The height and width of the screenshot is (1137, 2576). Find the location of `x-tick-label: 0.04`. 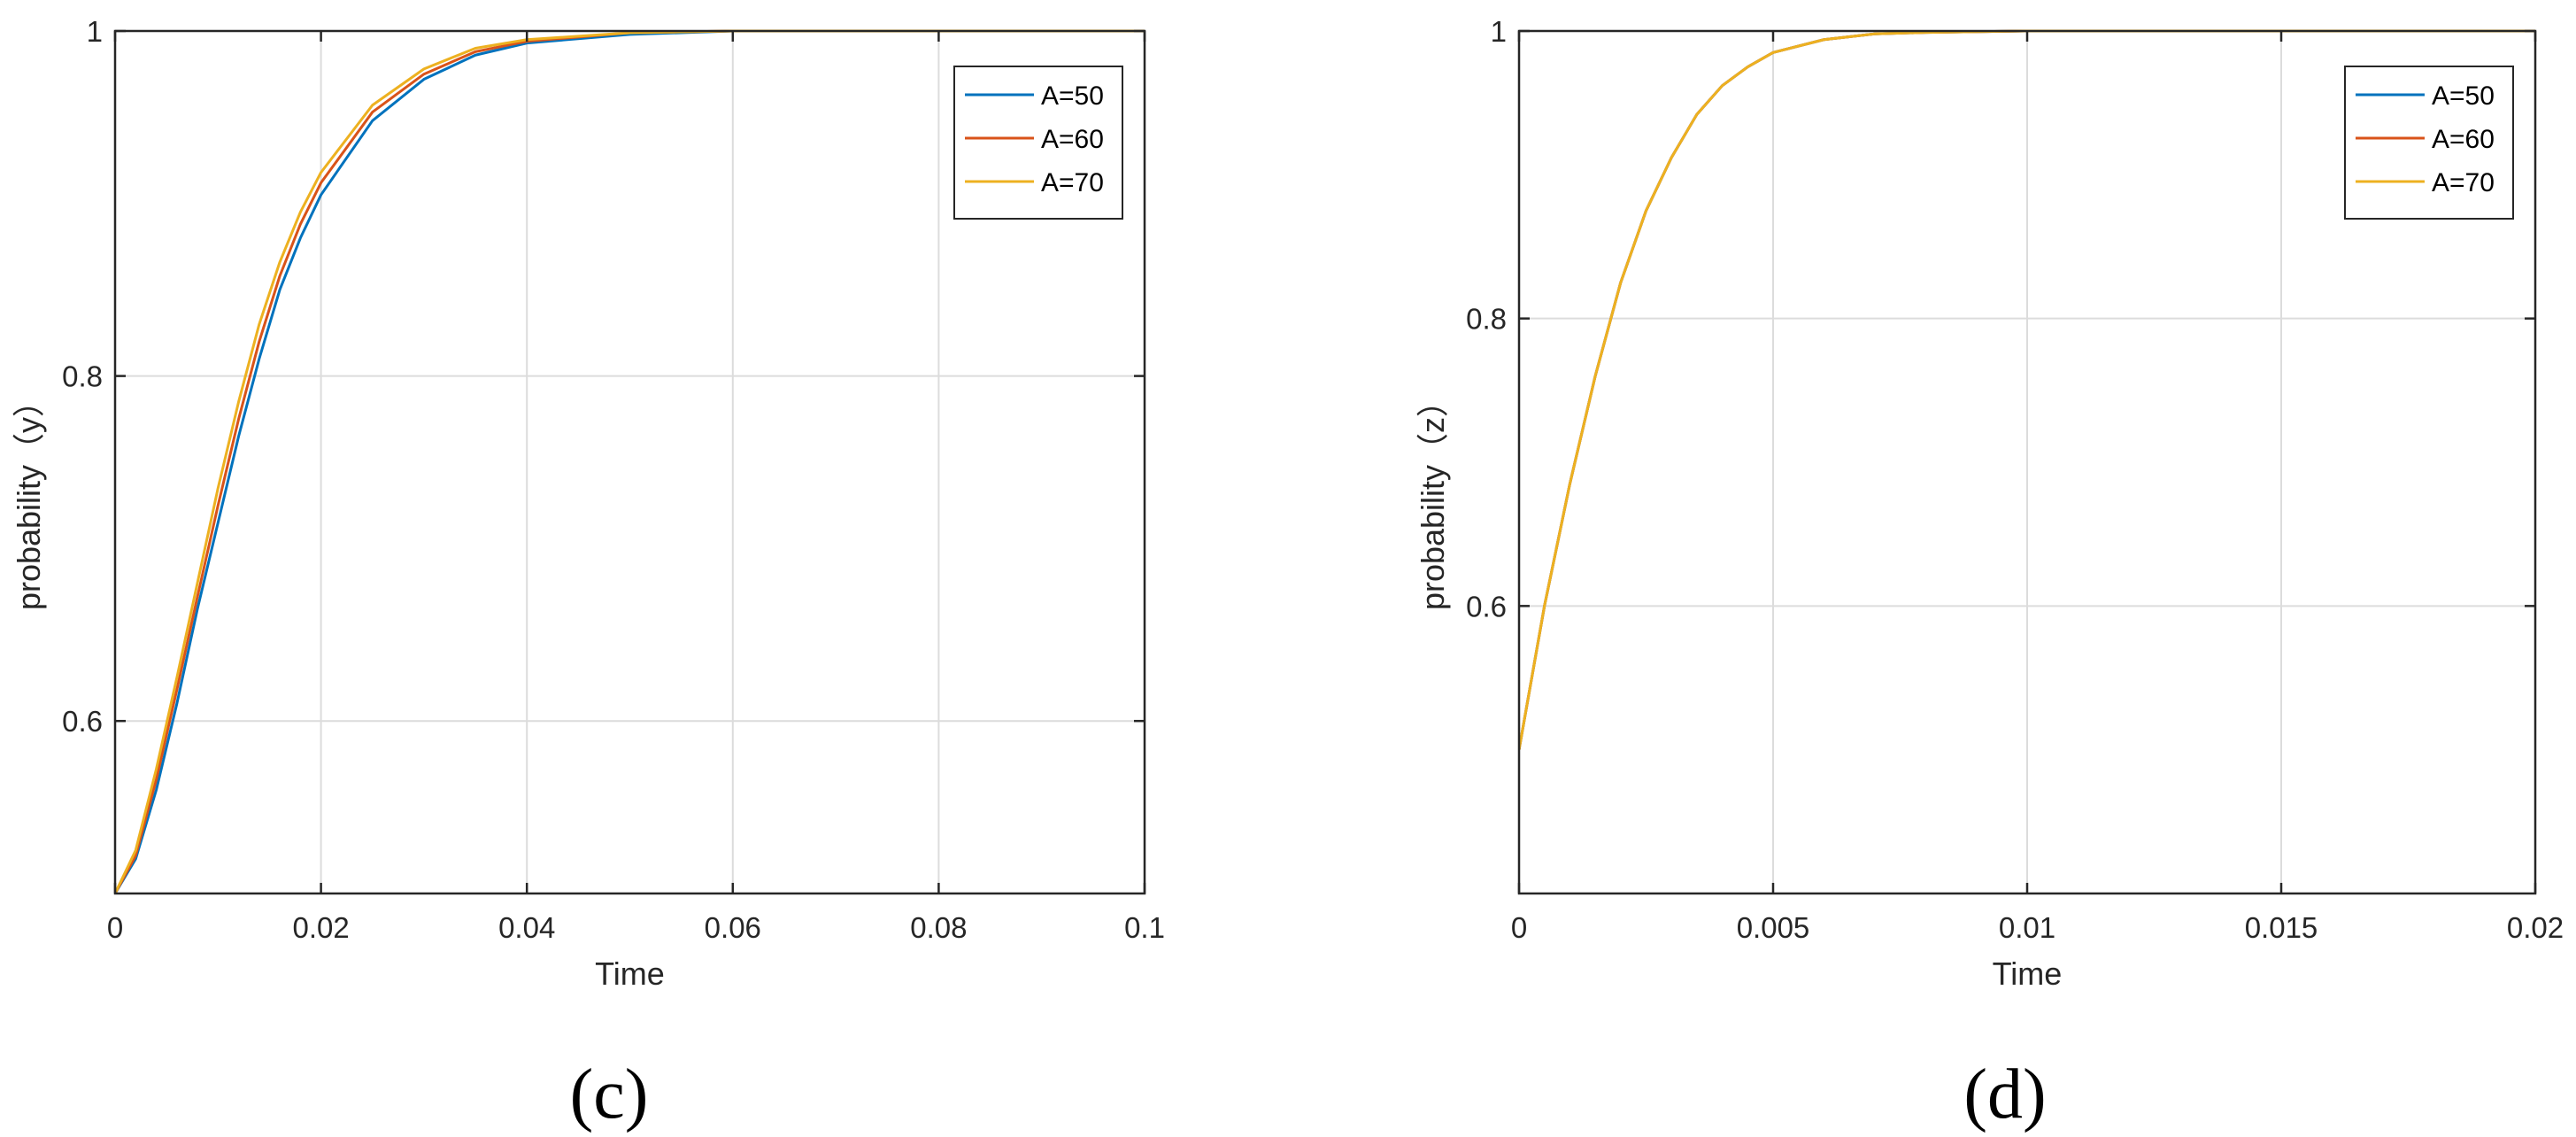

x-tick-label: 0.04 is located at coordinates (526, 927).